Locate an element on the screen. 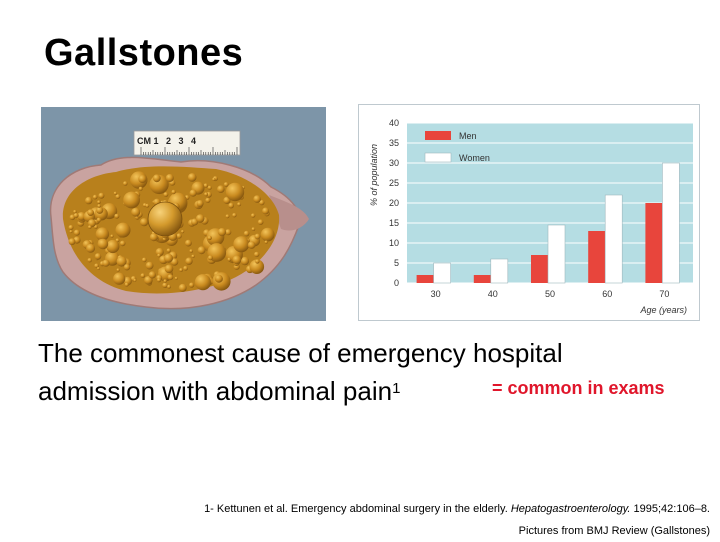 This screenshot has height=542, width=720. slide-title: Gallstones is located at coordinates (144, 53).